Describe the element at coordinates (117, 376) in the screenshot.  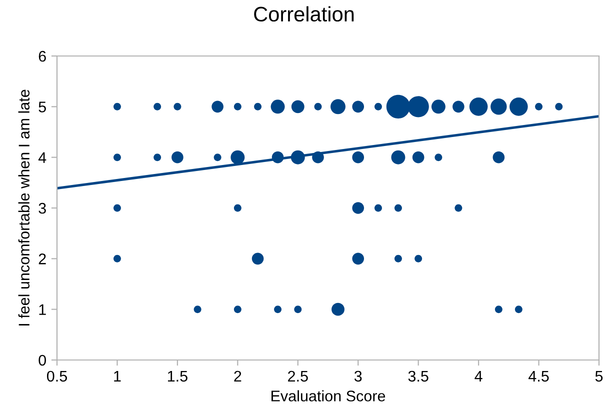
I see `x-tick-label: 1` at that location.